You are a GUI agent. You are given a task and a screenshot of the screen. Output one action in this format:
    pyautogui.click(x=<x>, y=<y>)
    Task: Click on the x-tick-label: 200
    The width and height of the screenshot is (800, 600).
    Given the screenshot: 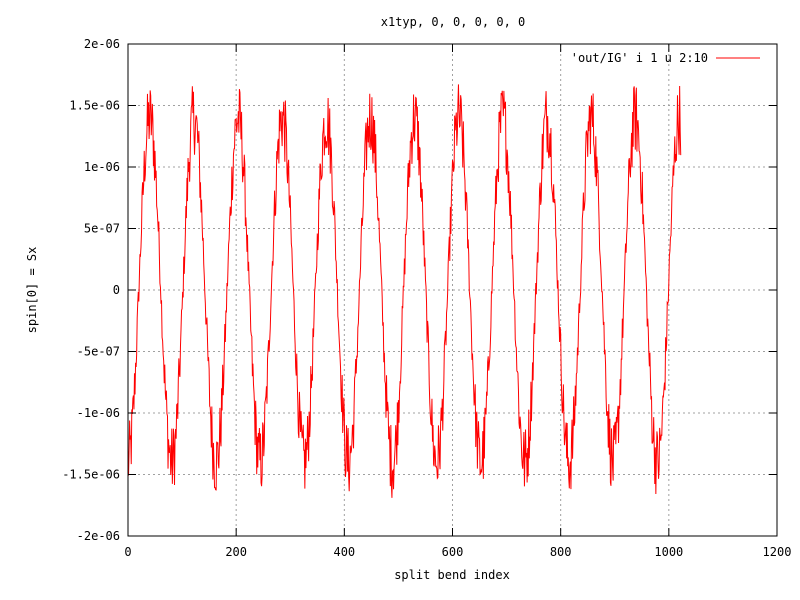 What is the action you would take?
    pyautogui.click(x=236, y=552)
    